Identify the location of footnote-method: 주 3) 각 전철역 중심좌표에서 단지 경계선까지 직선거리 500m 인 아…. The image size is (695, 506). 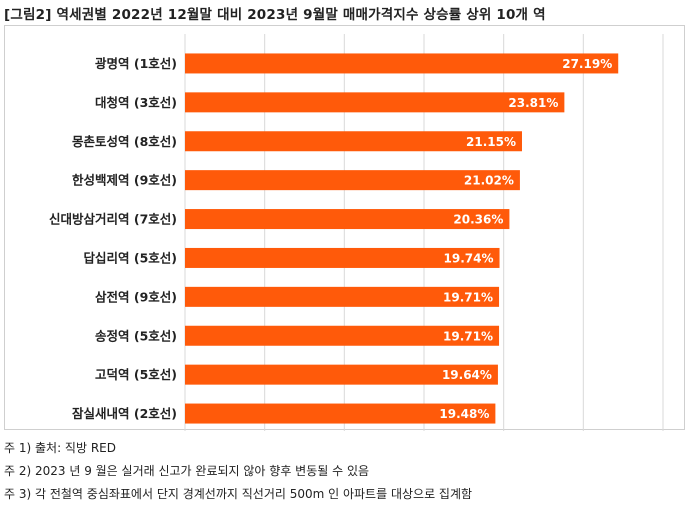
(238, 494).